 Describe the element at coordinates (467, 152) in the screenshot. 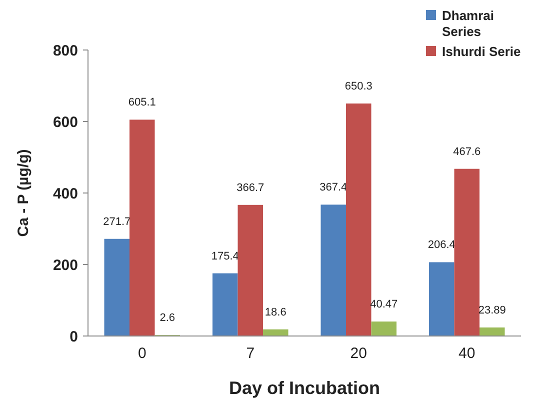

I see `data-label: 467.6` at that location.